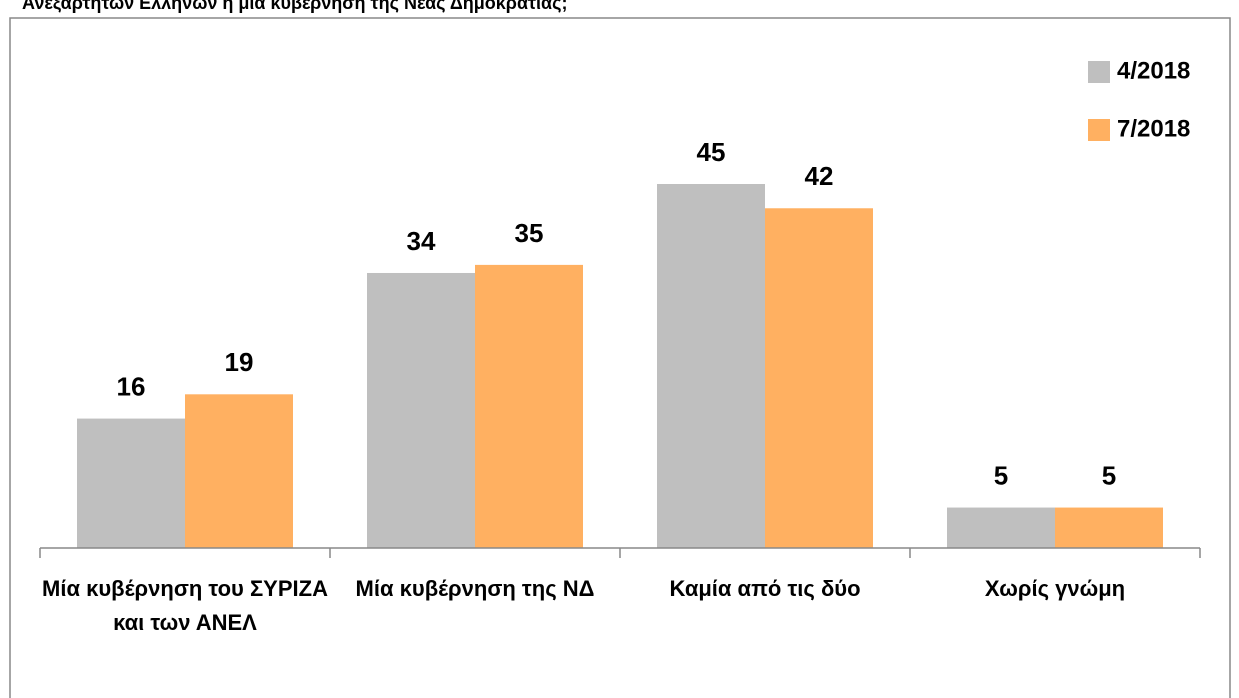 This screenshot has height=698, width=1239. I want to click on x-tick-label: Χωρίς γνώμη, so click(1055, 588).